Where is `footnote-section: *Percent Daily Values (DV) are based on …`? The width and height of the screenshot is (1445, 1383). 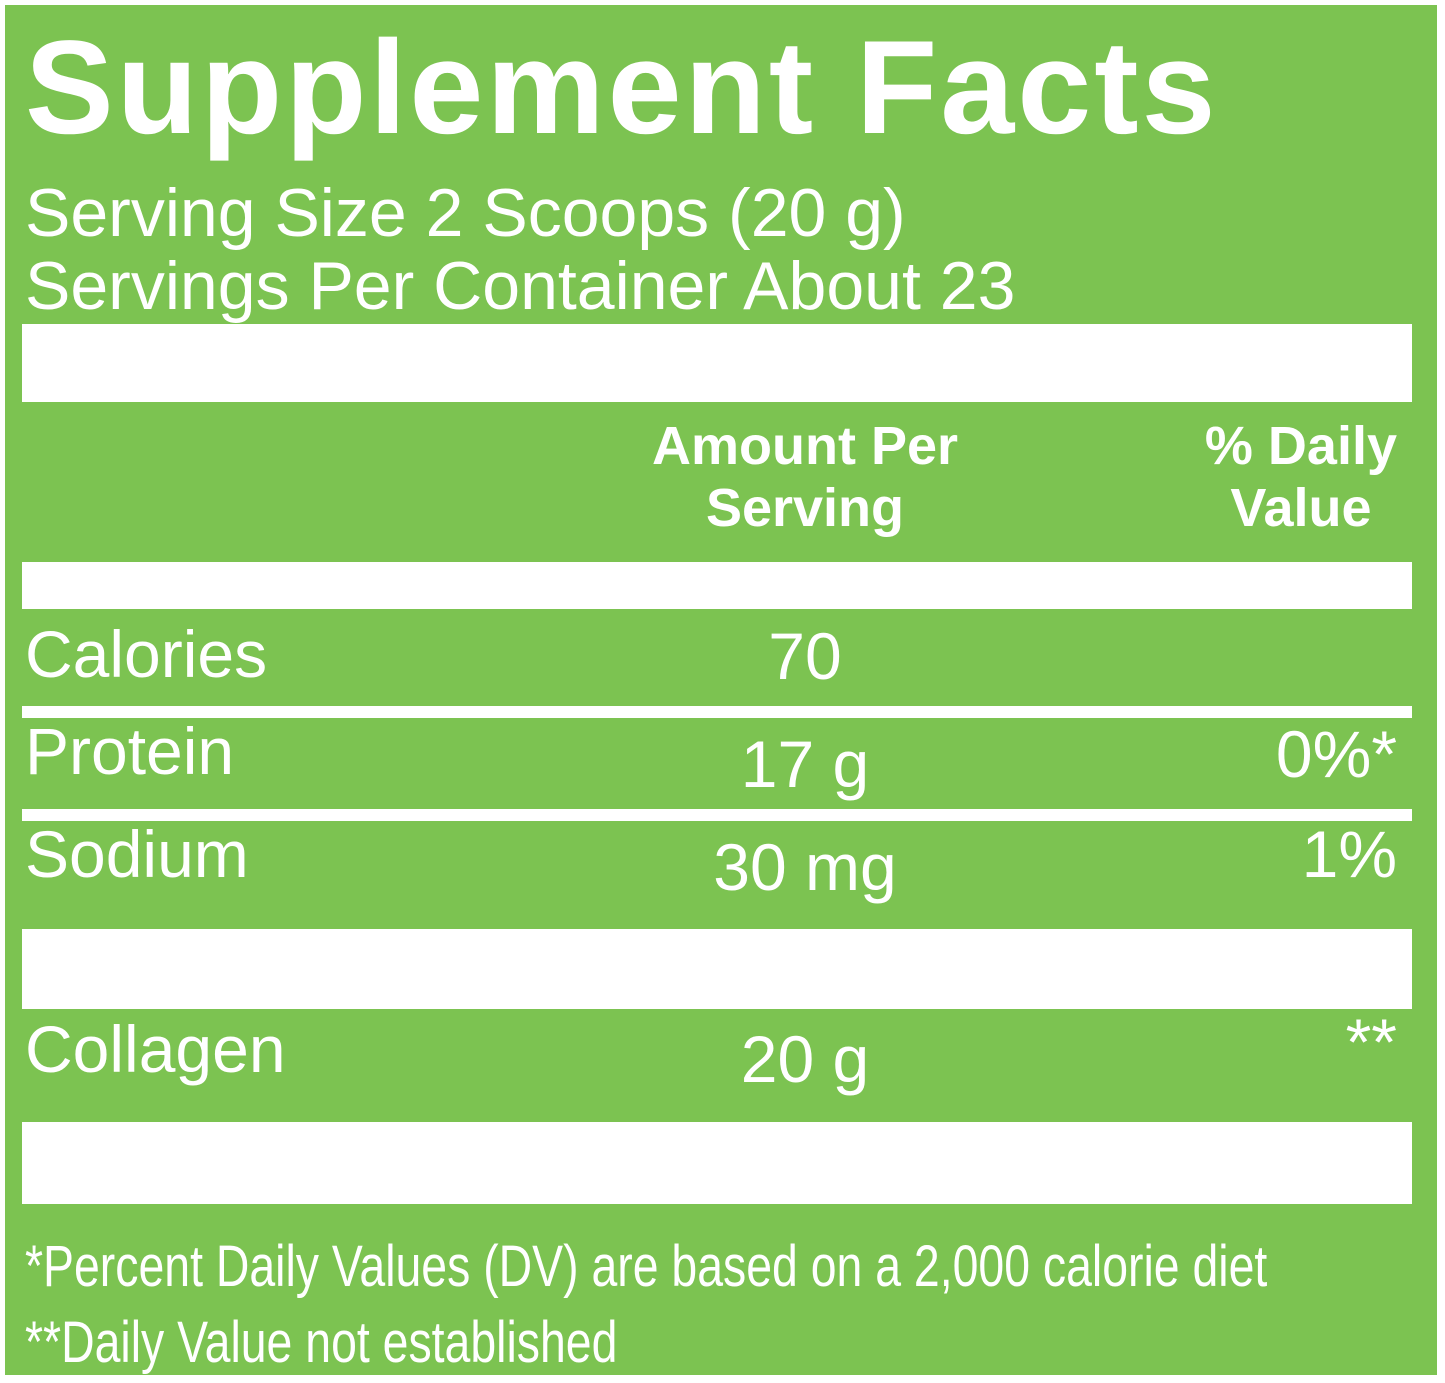
footnote-section: *Percent Daily Values (DV) are based on … is located at coordinates (721, 1292).